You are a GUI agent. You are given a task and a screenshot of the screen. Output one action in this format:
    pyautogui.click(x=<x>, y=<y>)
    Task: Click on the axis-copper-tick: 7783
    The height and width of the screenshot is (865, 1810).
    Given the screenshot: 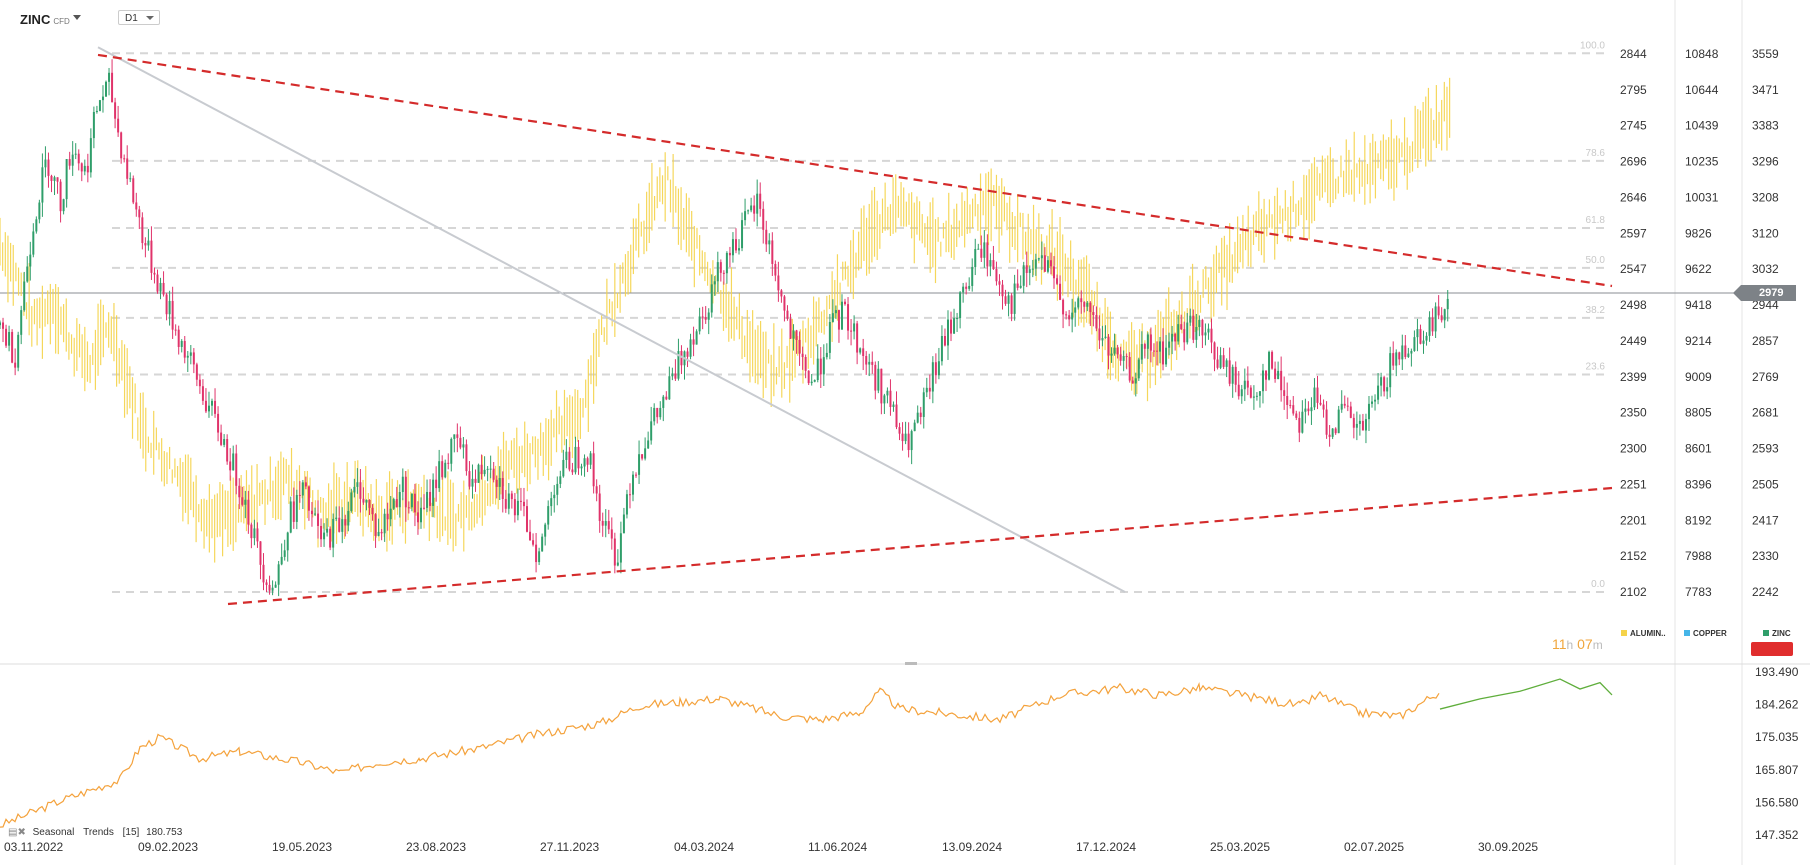 What is the action you would take?
    pyautogui.click(x=1698, y=592)
    